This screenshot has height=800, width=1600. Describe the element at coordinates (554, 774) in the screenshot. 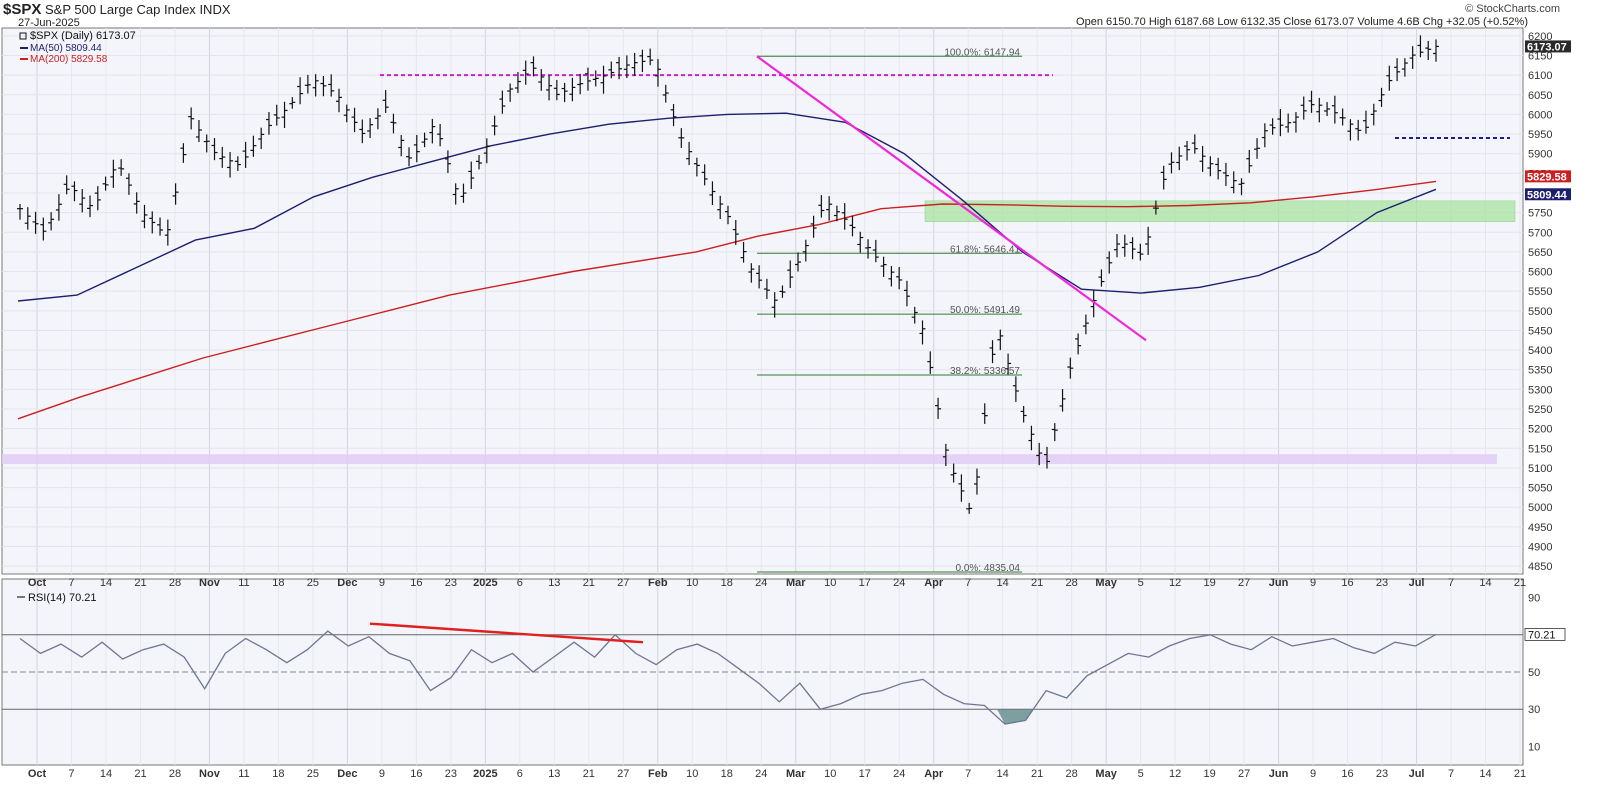

I see `x-tick-label-rsi: 13` at that location.